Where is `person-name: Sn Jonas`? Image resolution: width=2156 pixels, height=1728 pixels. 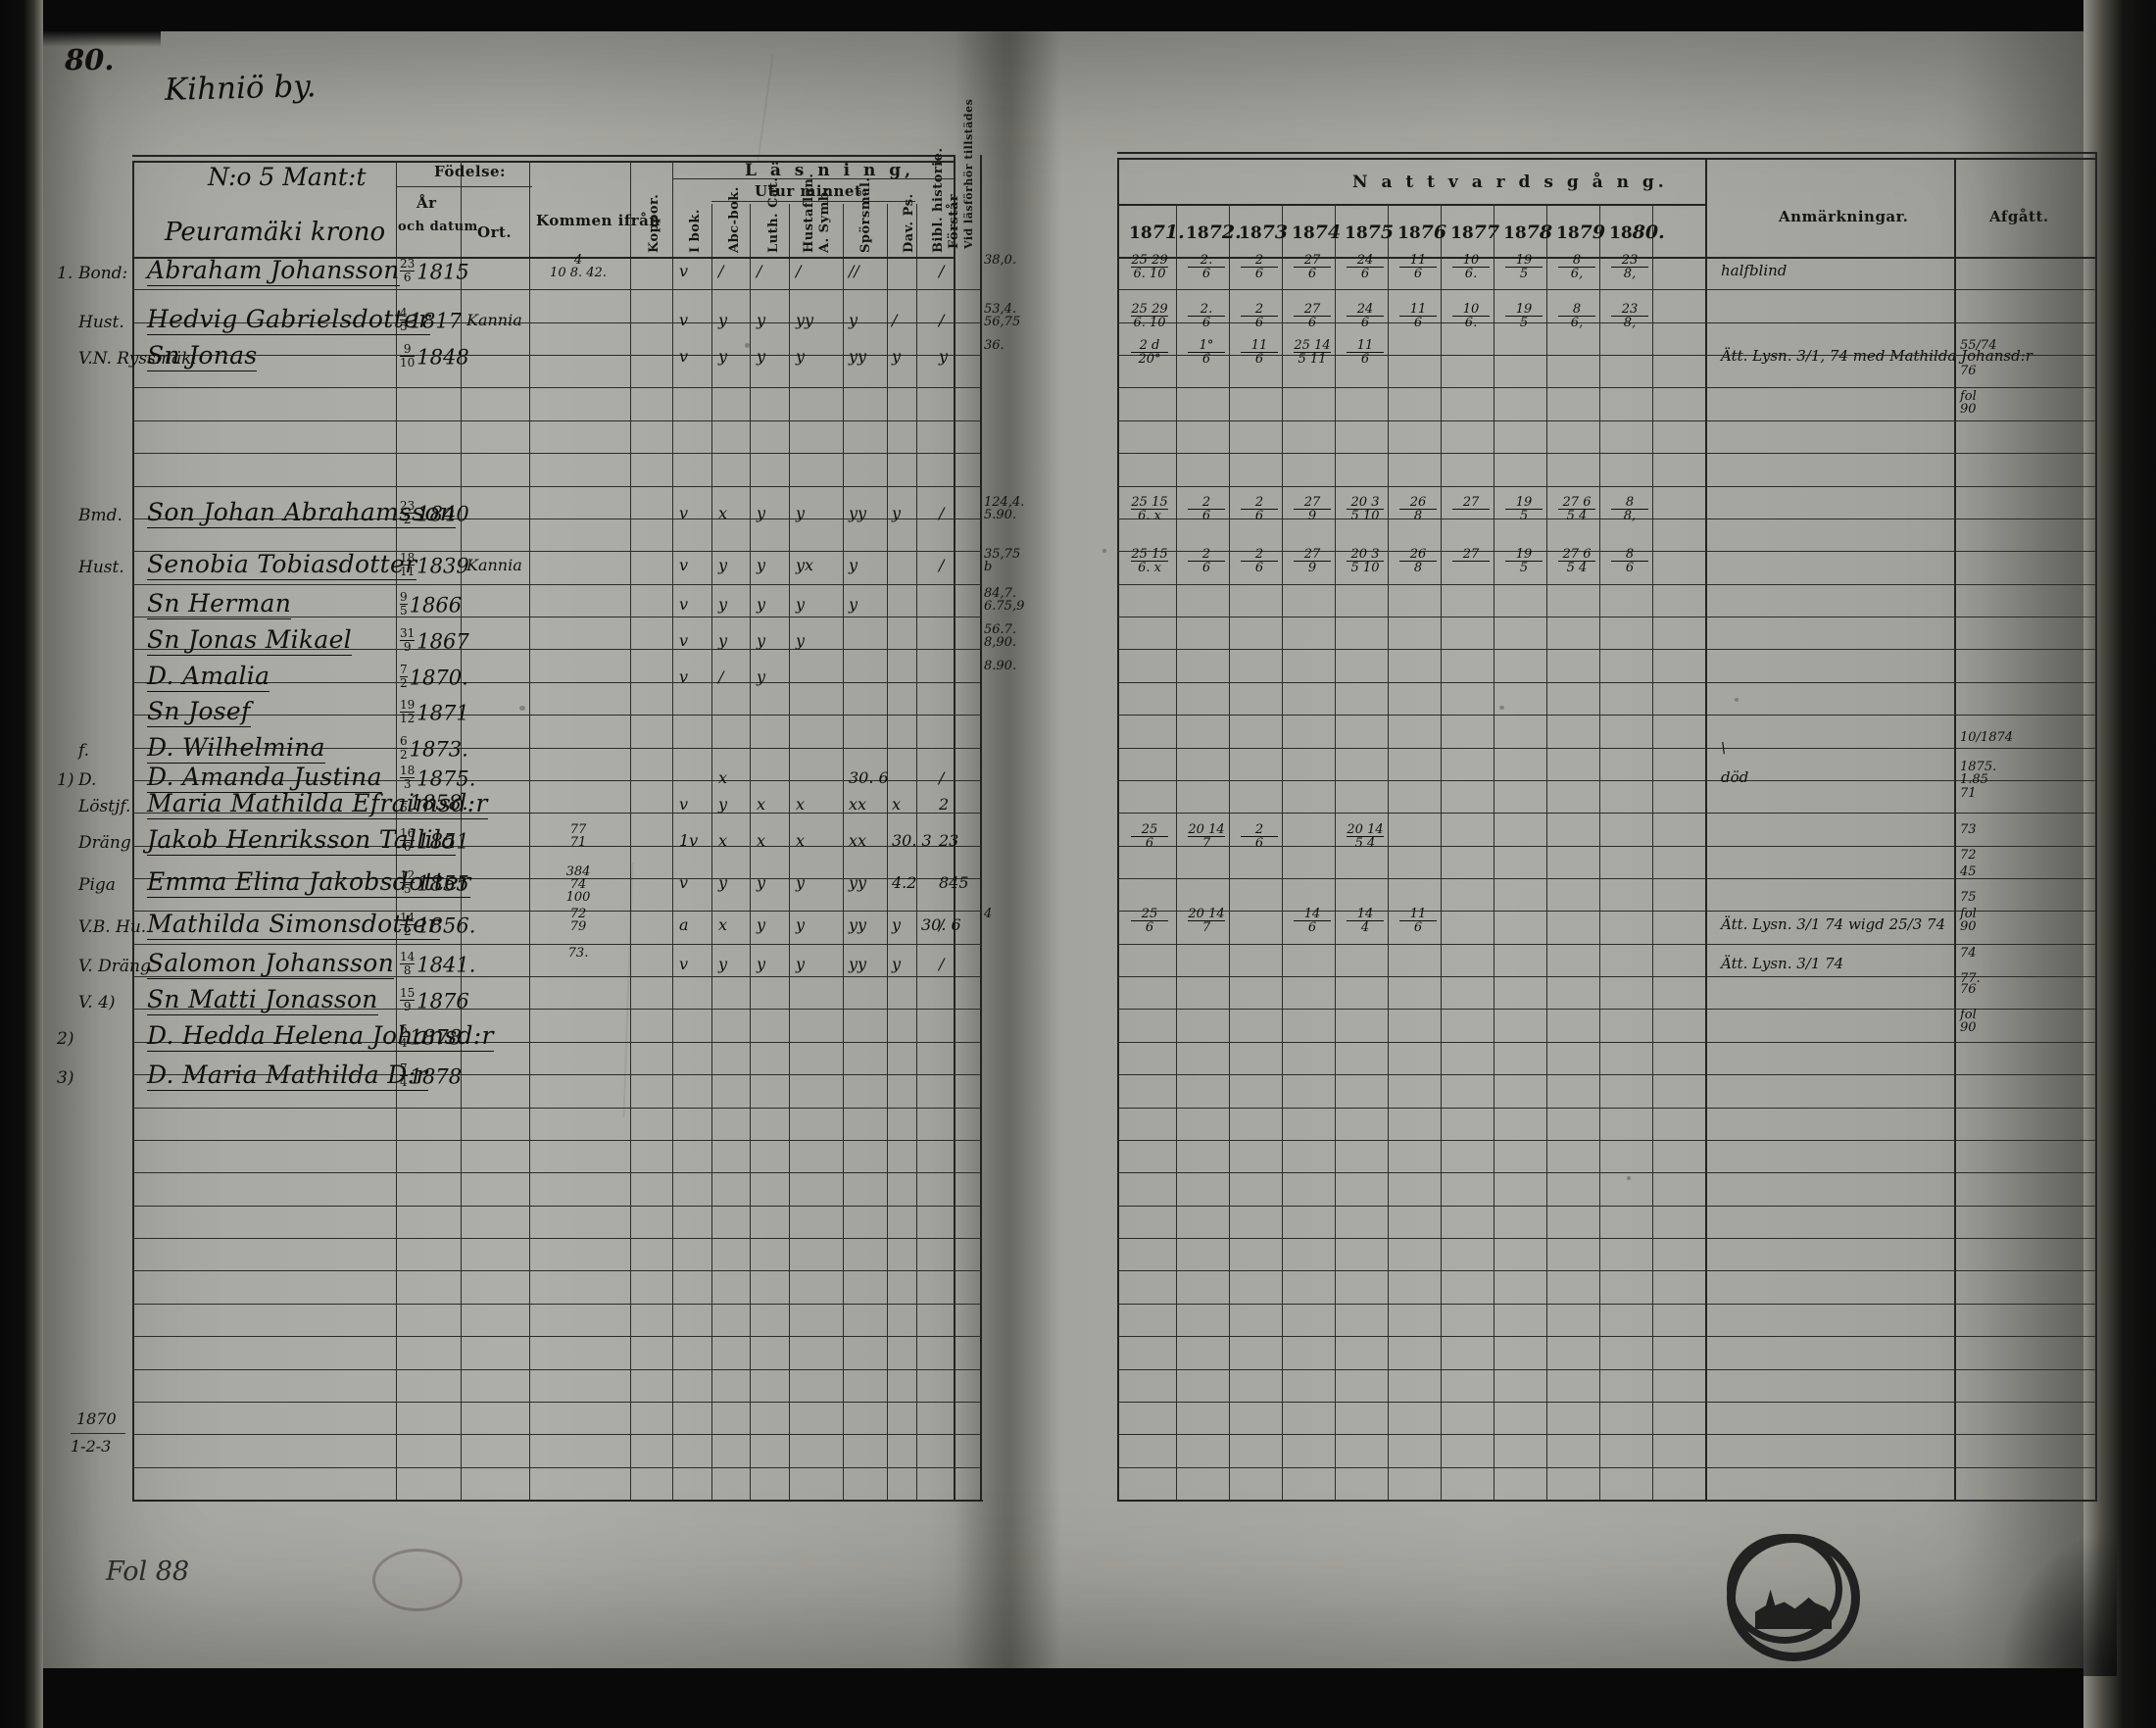
person-name: Sn Jonas is located at coordinates (202, 356).